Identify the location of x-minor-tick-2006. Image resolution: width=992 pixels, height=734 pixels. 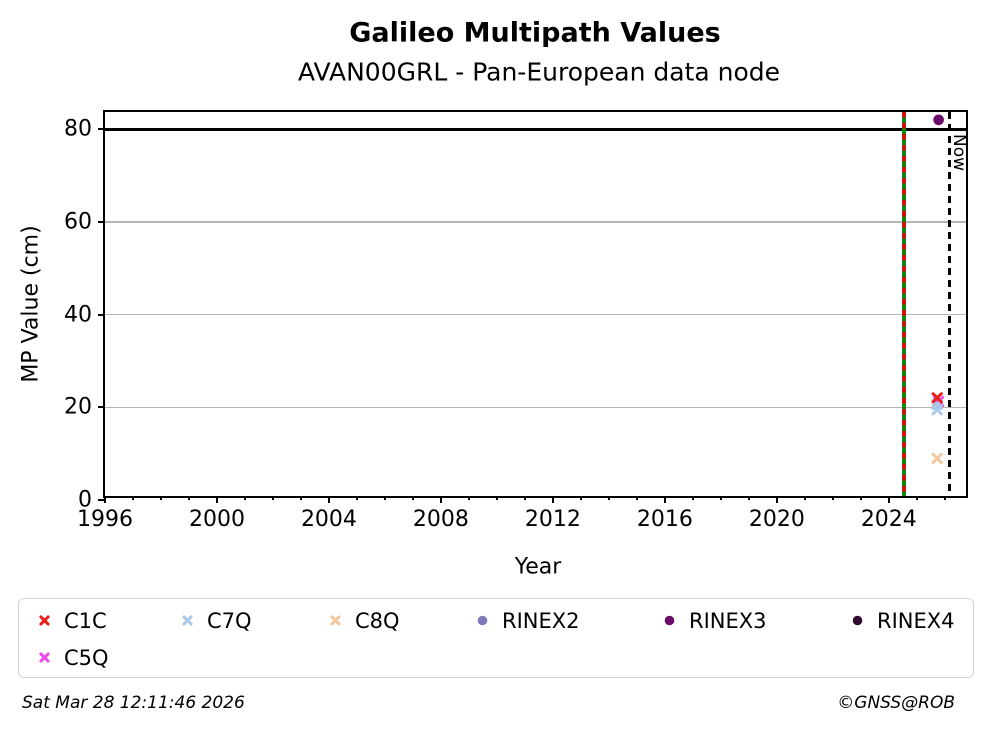
(384, 498).